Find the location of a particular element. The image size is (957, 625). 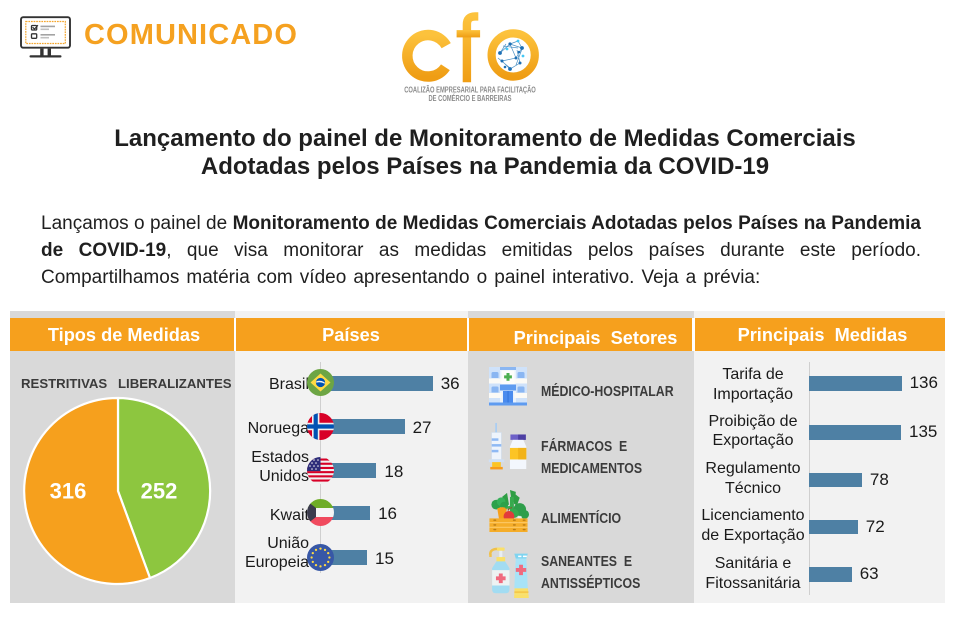

svg-text:COALIZÃO EMPRESARIAL PARA FACI: COALIZÃO EMPRESARIAL PARA FACILITAÇÃO is located at coordinates (470, 90).